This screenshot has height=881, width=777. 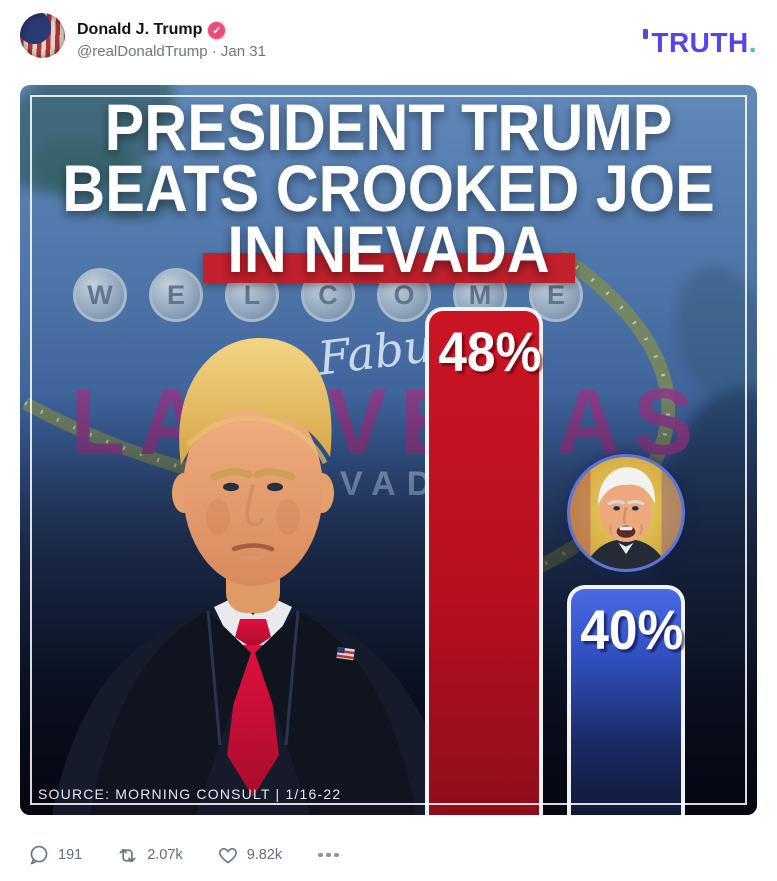 I want to click on more-button, so click(x=328, y=855).